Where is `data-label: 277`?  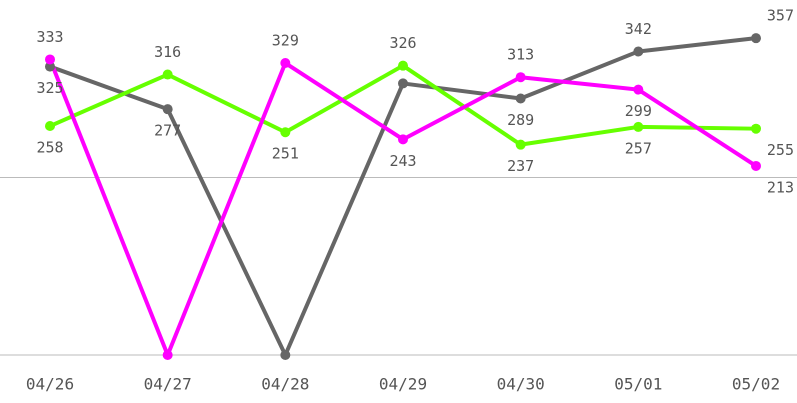 data-label: 277 is located at coordinates (167, 131).